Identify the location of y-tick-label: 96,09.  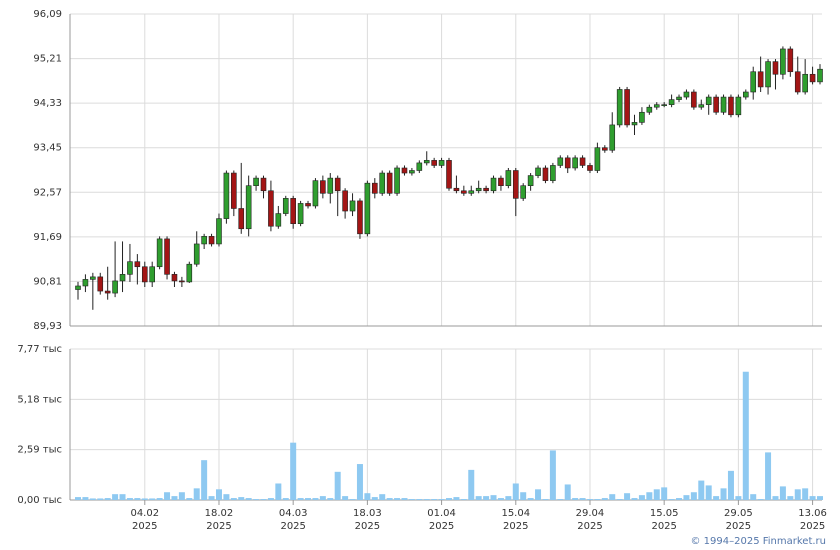
(47, 14).